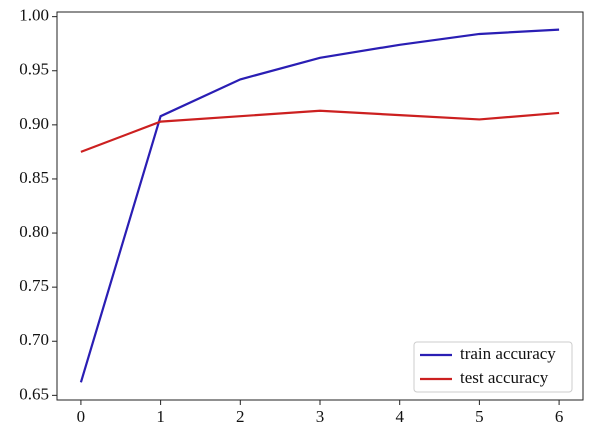  Describe the element at coordinates (34, 339) in the screenshot. I see `y-tick-label: 0.70` at that location.